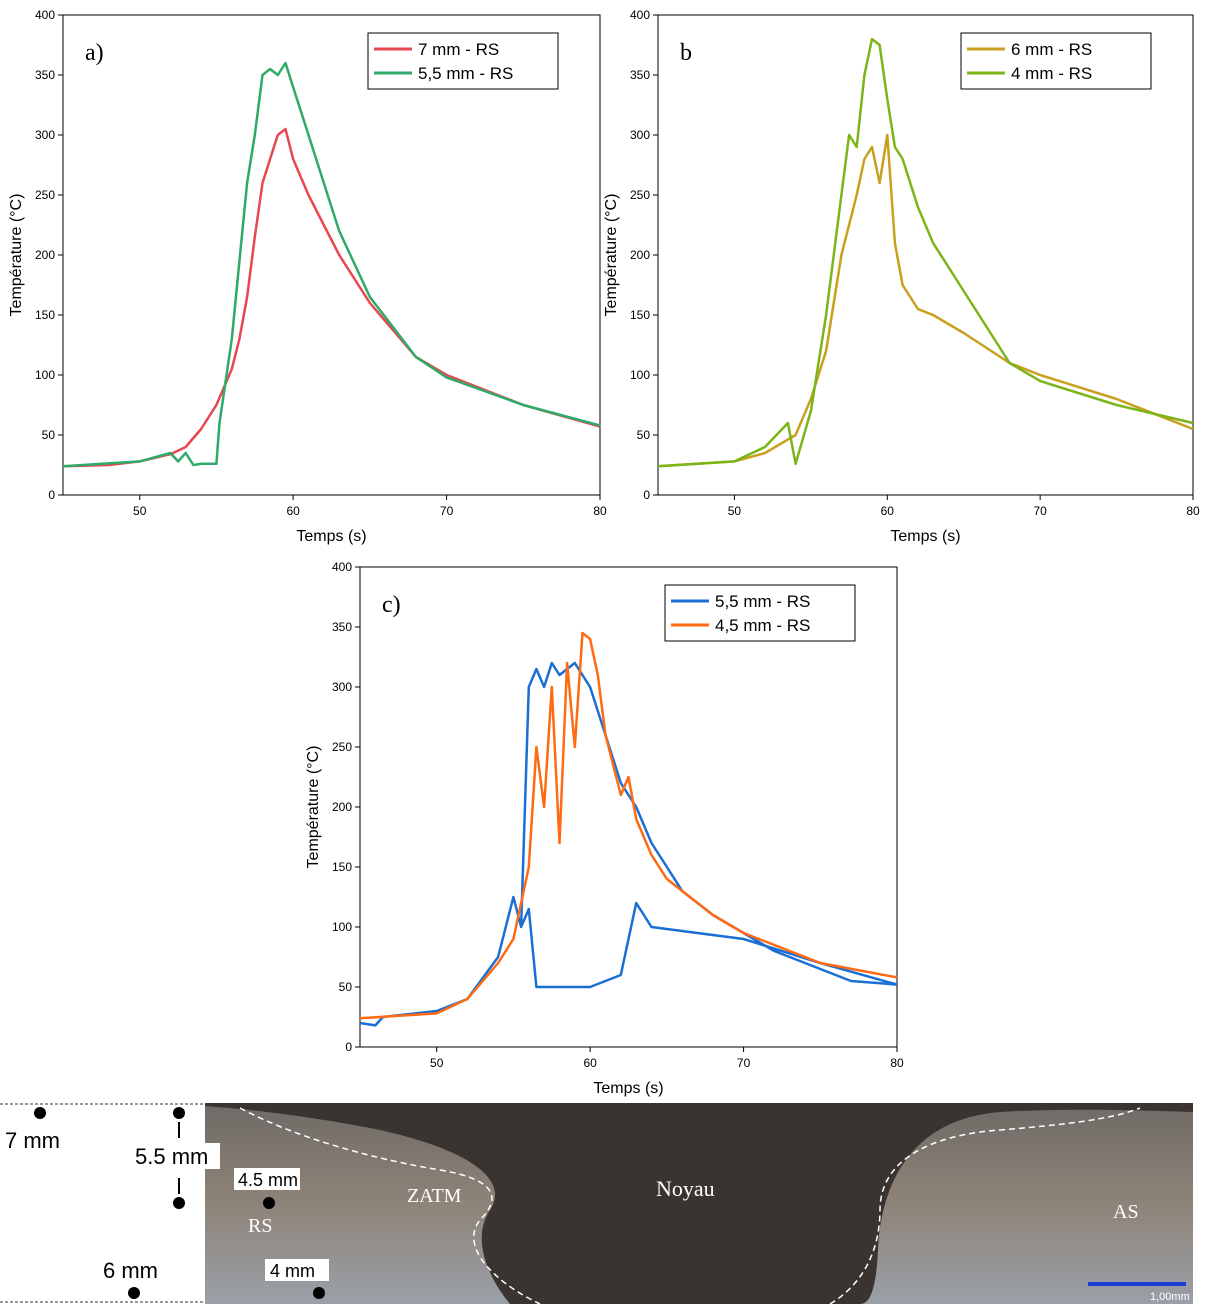 The height and width of the screenshot is (1309, 1208). What do you see at coordinates (458, 49) in the screenshot?
I see `legend-label: 7 mm - RS` at bounding box center [458, 49].